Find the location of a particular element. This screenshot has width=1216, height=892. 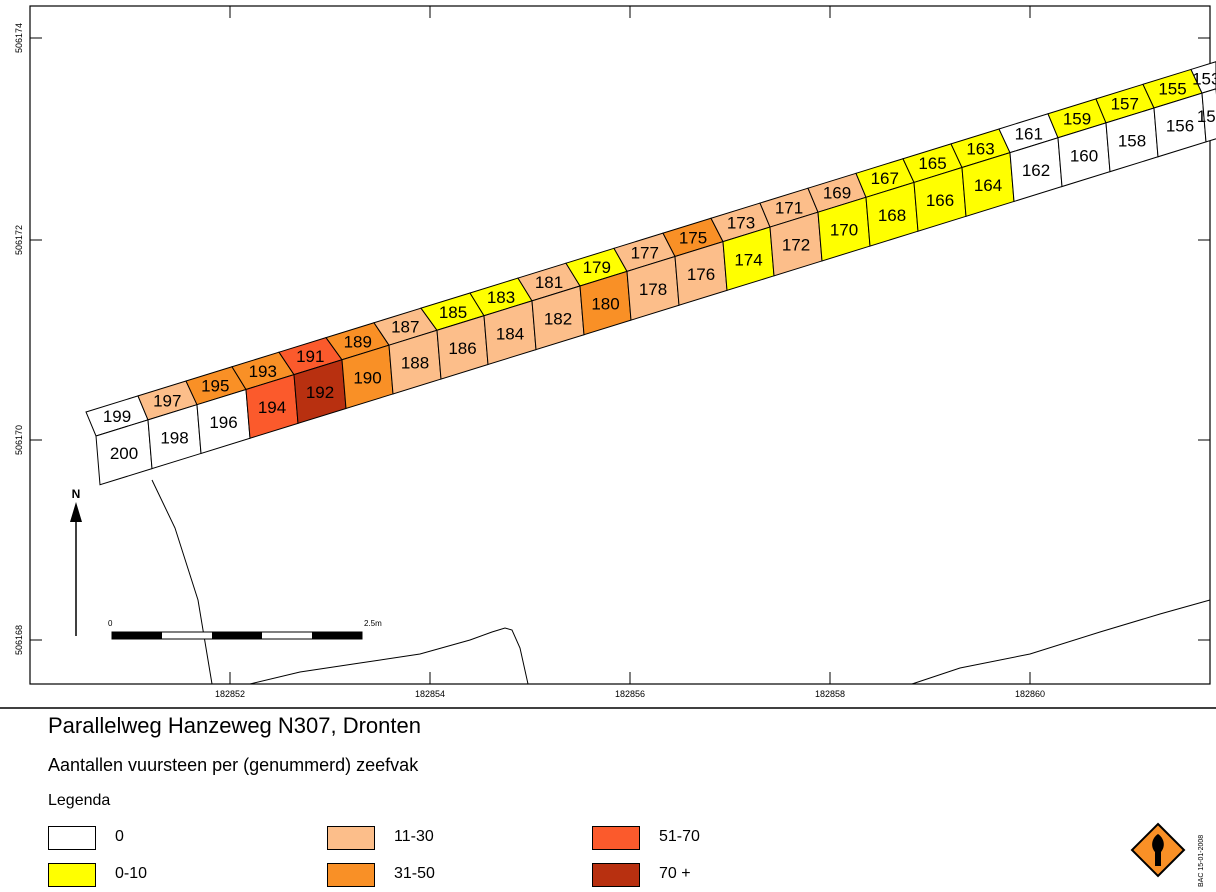

cell-number: 160 is located at coordinates (1084, 155).